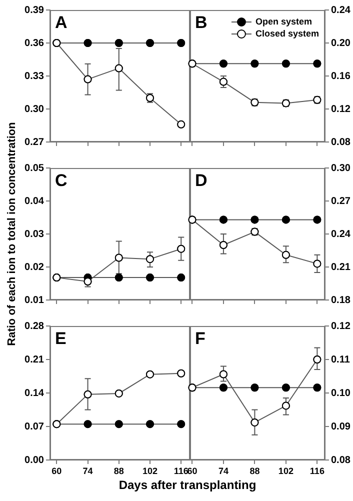 The image size is (353, 501). What do you see at coordinates (61, 22) in the screenshot?
I see `chart-title: A` at bounding box center [61, 22].